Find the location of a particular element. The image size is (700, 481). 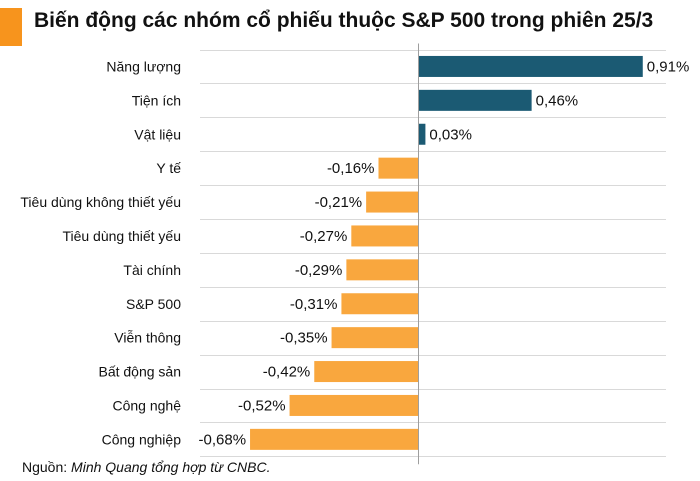

category-label: Viễn thông is located at coordinates (147, 338).